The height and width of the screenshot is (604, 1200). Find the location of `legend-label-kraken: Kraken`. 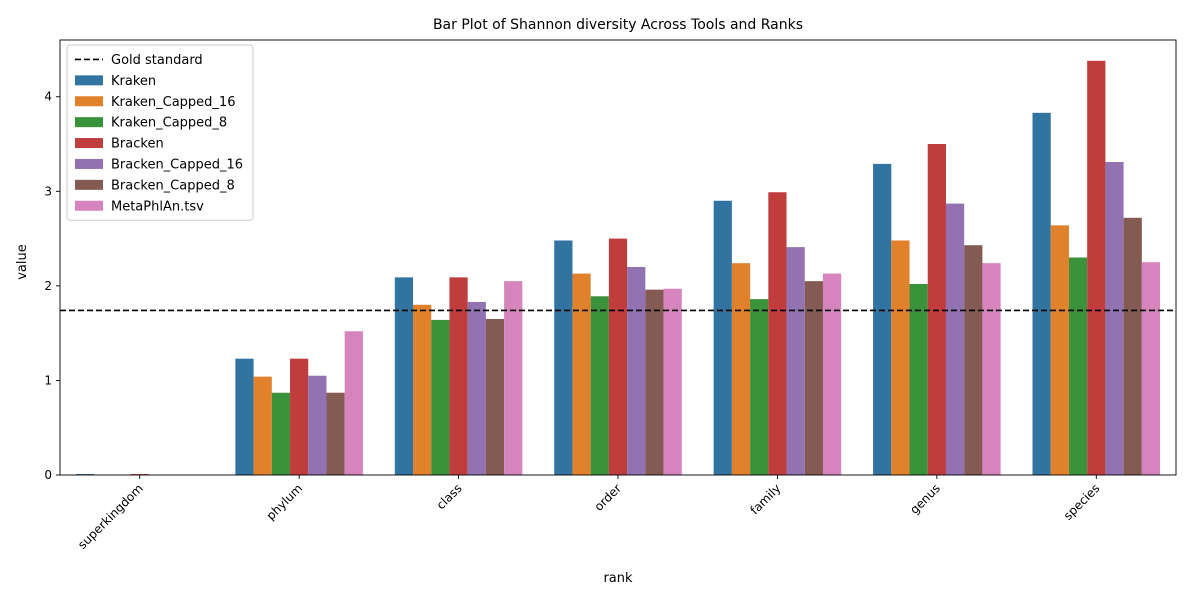

legend-label-kraken: Kraken is located at coordinates (133, 81).